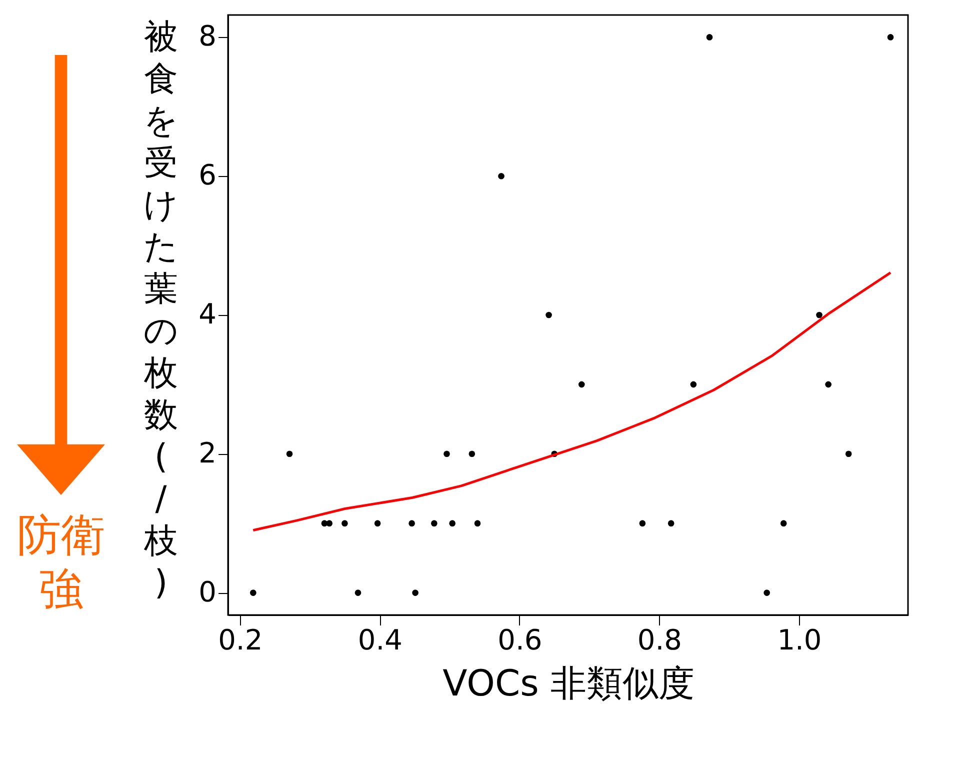 The image size is (980, 769). What do you see at coordinates (568, 684) in the screenshot?
I see `x-axis-title: VOCs 非類似度` at bounding box center [568, 684].